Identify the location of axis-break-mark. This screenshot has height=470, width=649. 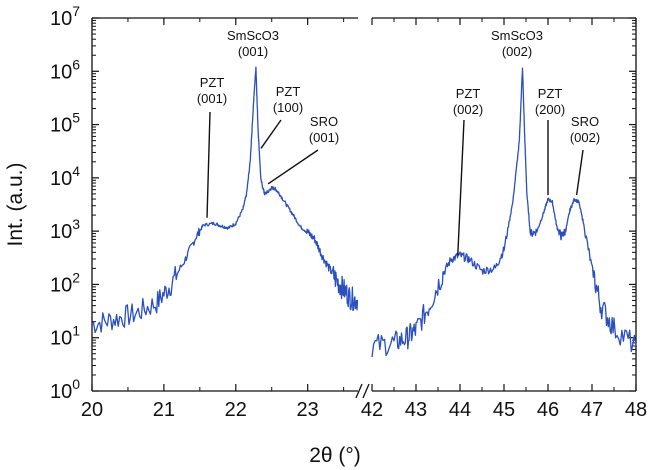
(362, 391).